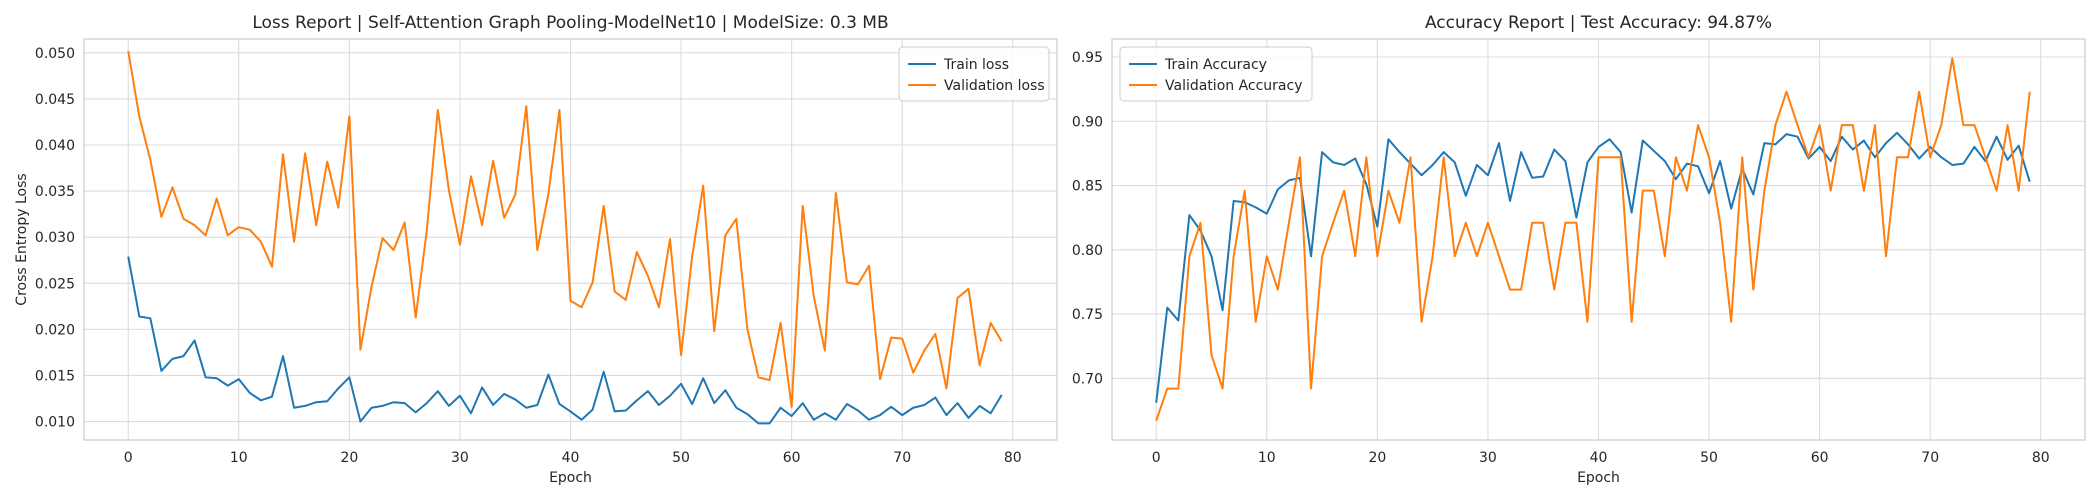  Describe the element at coordinates (55, 54) in the screenshot. I see `y-tick-label: 0.050` at that location.